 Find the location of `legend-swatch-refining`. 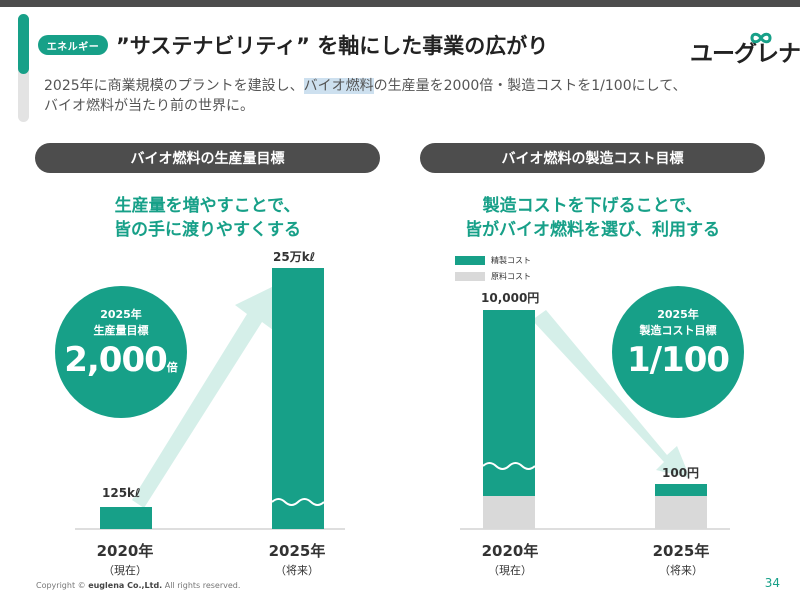

legend-swatch-refining is located at coordinates (470, 260).